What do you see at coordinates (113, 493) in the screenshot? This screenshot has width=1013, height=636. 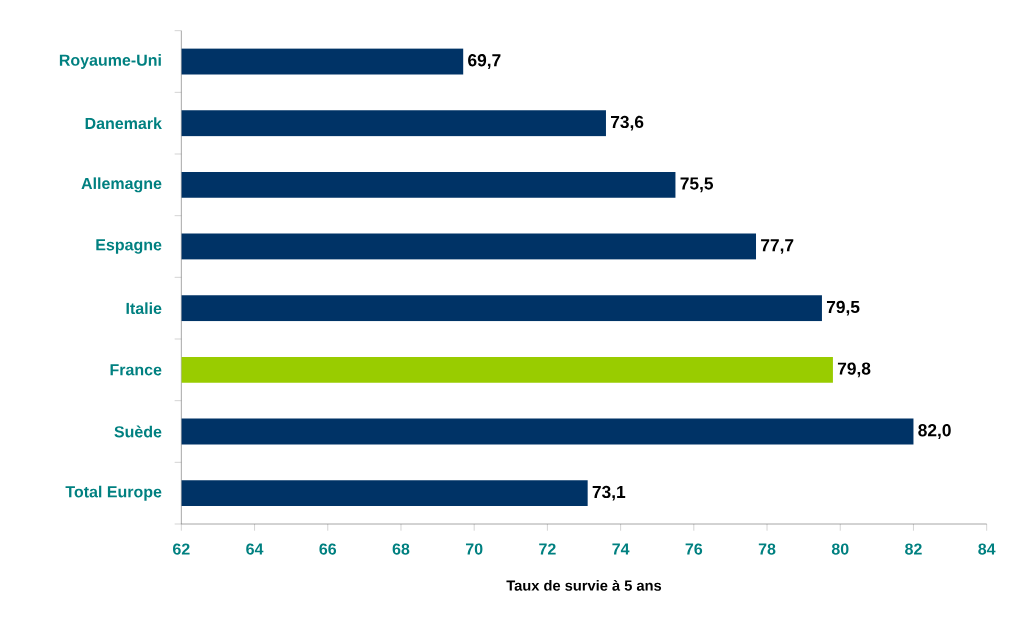 I see `y-tick-label: Total Europe` at bounding box center [113, 493].